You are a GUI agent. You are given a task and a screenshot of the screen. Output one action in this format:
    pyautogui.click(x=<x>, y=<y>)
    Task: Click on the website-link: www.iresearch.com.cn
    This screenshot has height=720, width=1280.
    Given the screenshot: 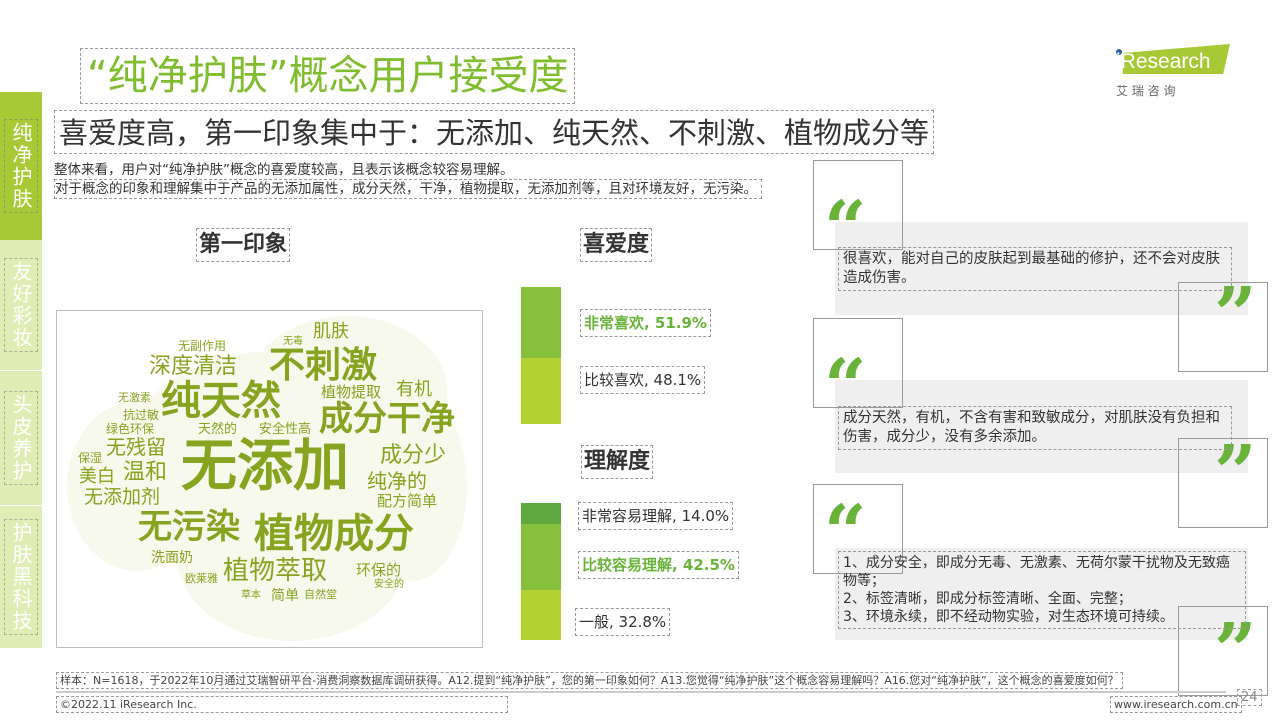 What is the action you would take?
    pyautogui.click(x=1176, y=704)
    